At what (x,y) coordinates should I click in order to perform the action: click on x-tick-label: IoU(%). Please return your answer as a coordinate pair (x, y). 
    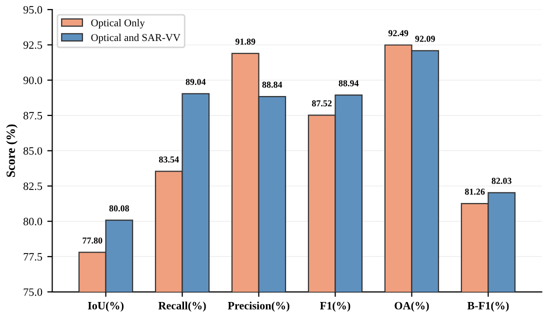
    Looking at the image, I should click on (106, 307).